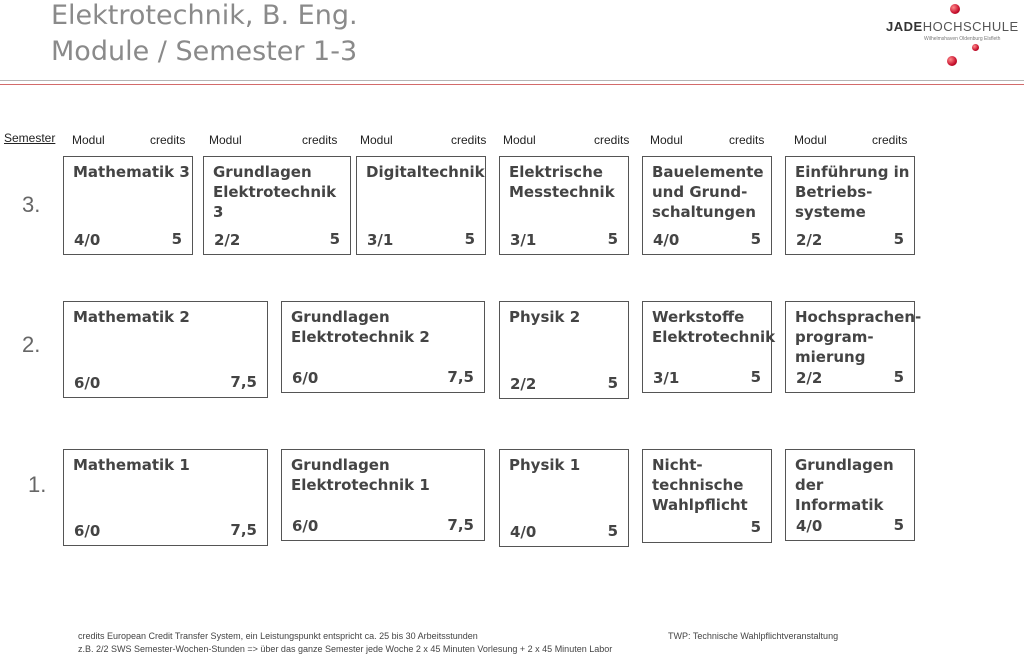 The height and width of the screenshot is (657, 1024). What do you see at coordinates (425, 172) in the screenshot?
I see `module-name: Digitaltechnik` at bounding box center [425, 172].